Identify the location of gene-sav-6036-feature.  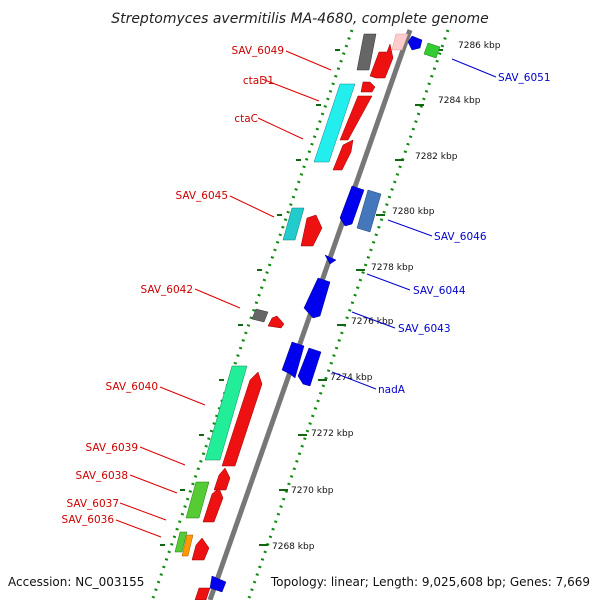
(187, 545).